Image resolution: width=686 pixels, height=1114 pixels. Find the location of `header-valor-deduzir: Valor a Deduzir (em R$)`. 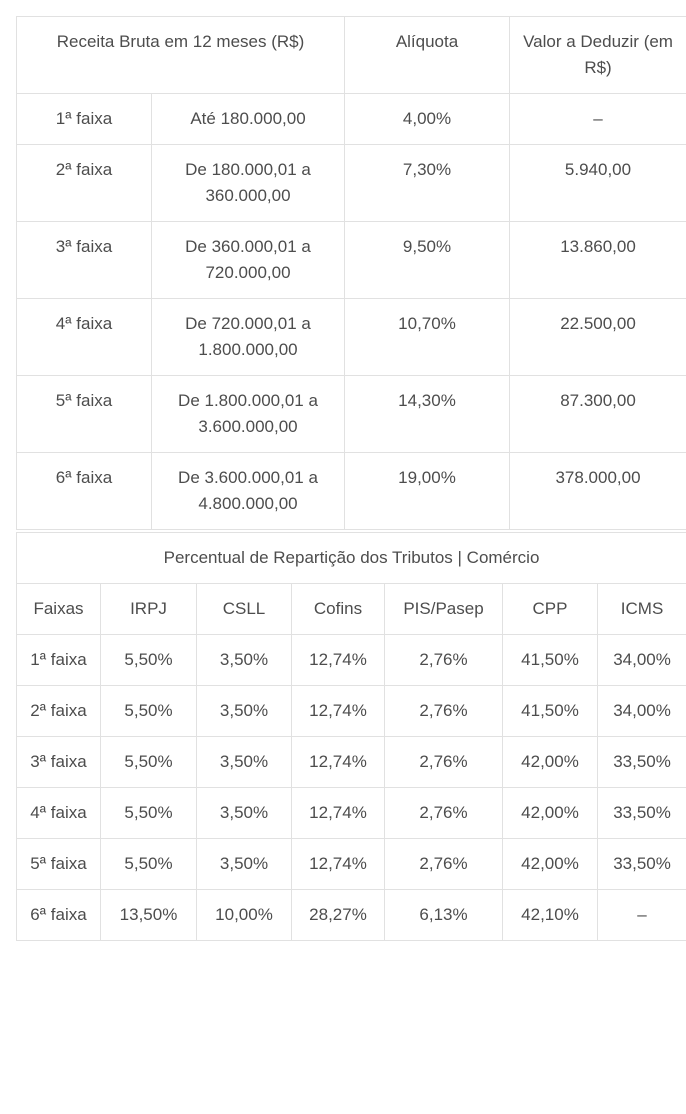

header-valor-deduzir: Valor a Deduzir (em R$) is located at coordinates (597, 55).